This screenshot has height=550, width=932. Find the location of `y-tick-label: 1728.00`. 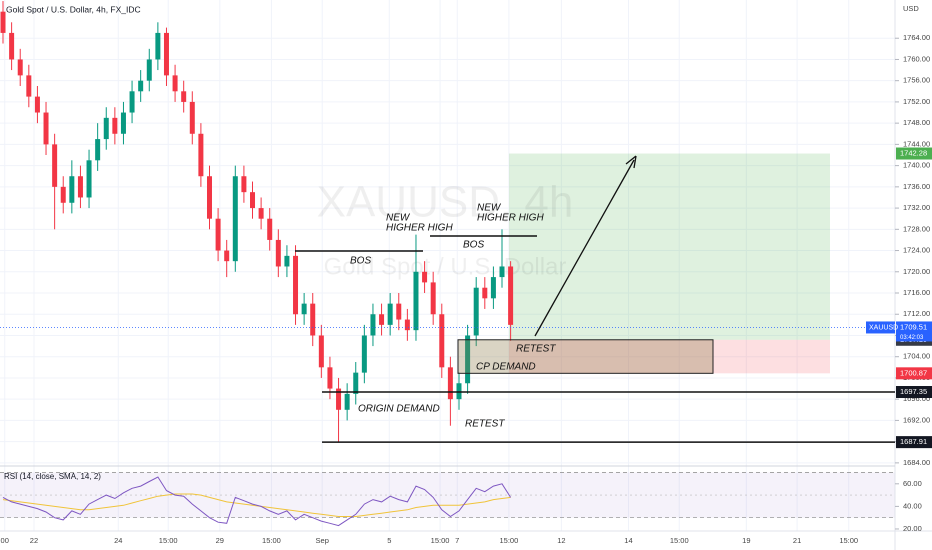

y-tick-label: 1728.00 is located at coordinates (916, 228).